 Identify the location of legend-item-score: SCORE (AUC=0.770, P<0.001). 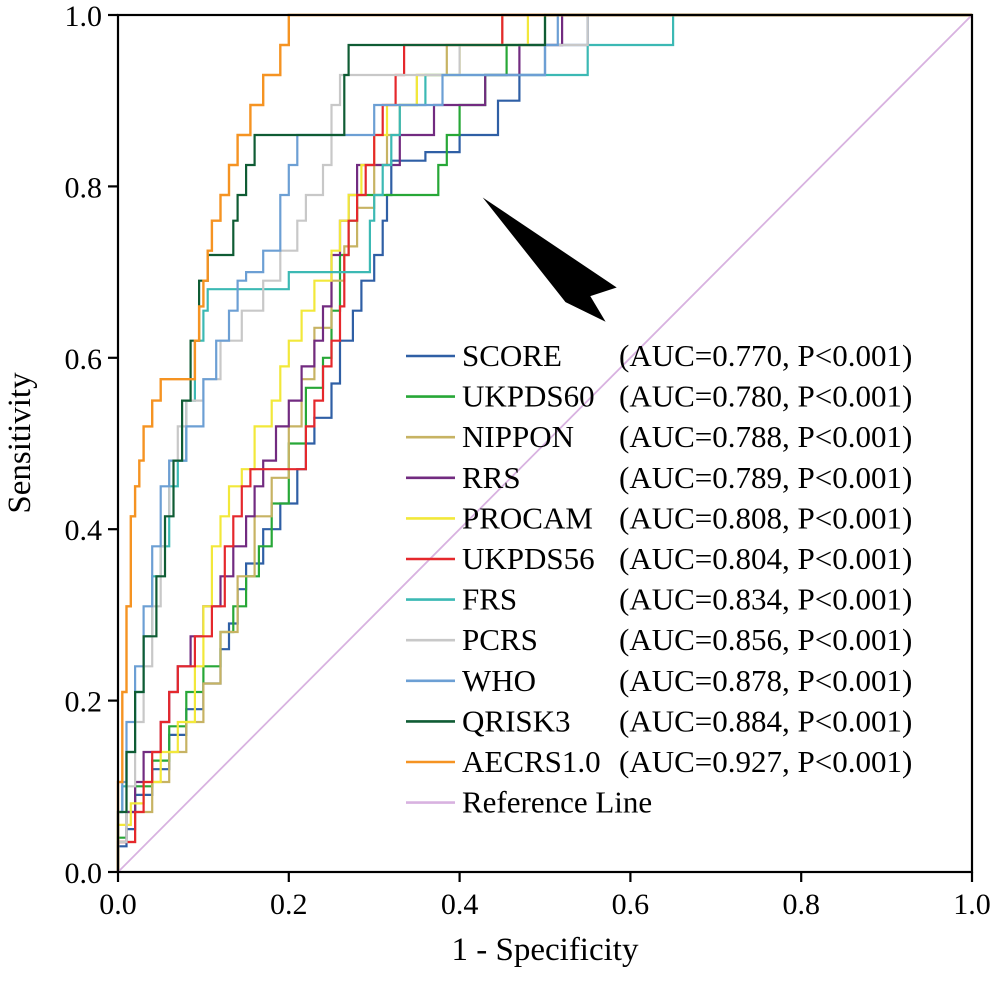
(659, 355).